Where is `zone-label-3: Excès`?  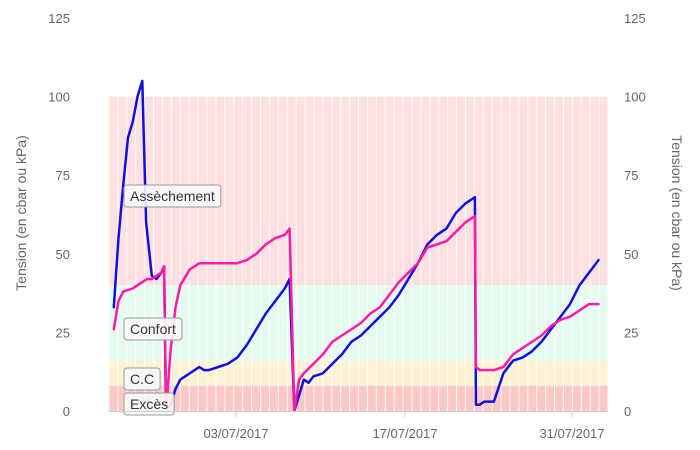 zone-label-3: Excès is located at coordinates (149, 404).